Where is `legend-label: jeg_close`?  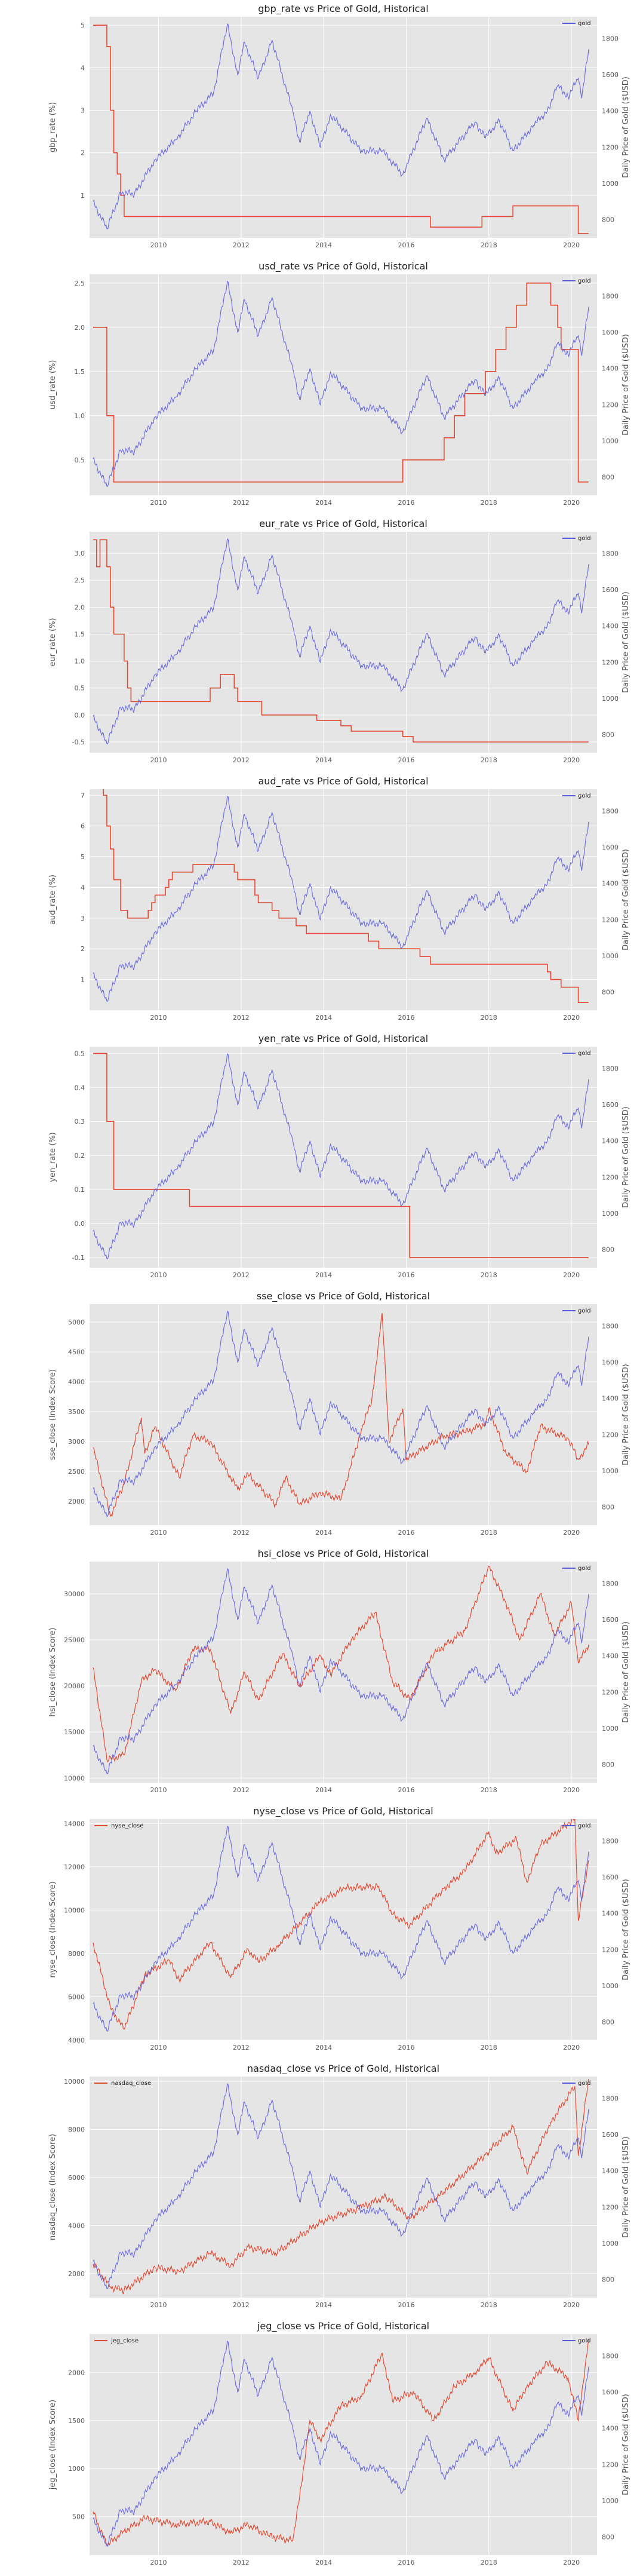
legend-label: jeg_close is located at coordinates (124, 2341).